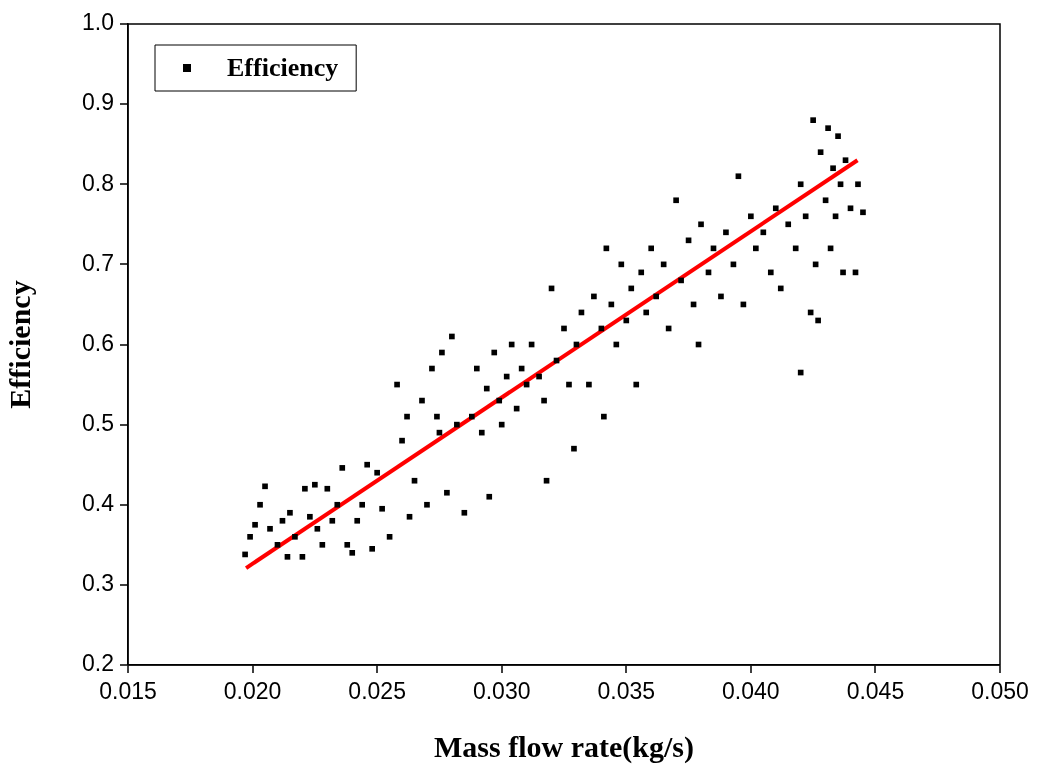 The image size is (1051, 771). What do you see at coordinates (283, 67) in the screenshot?
I see `legend-label: Efficiency` at bounding box center [283, 67].